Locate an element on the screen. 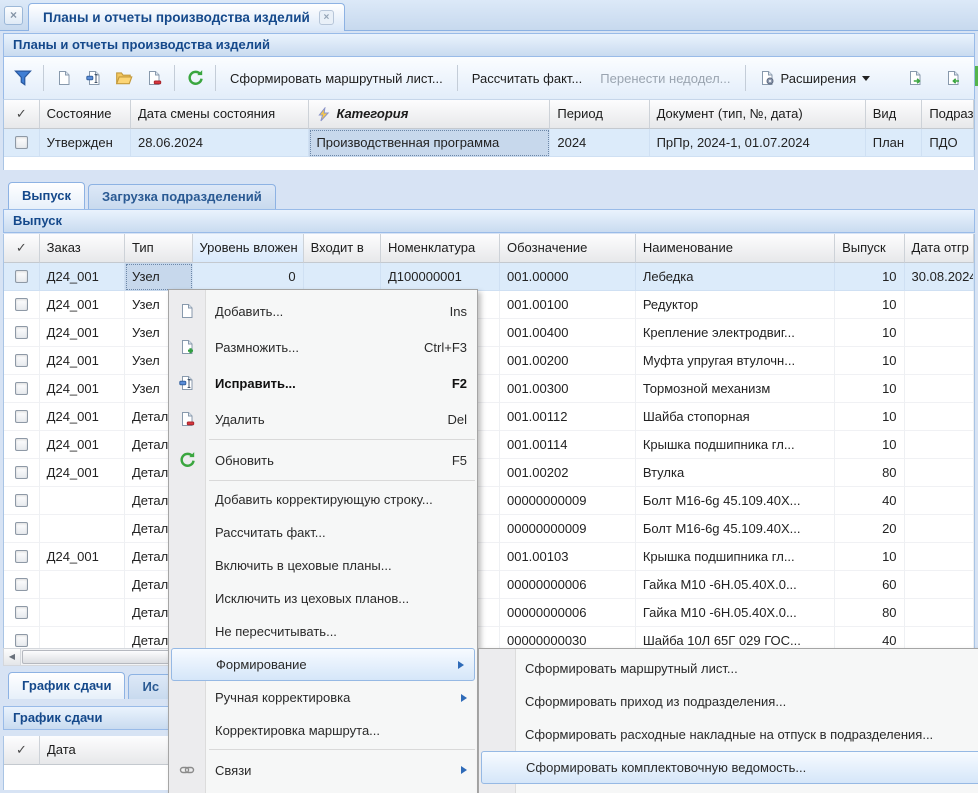 This screenshot has width=978, height=793. col-document: Документ (тип, №, дата) is located at coordinates (757, 114).